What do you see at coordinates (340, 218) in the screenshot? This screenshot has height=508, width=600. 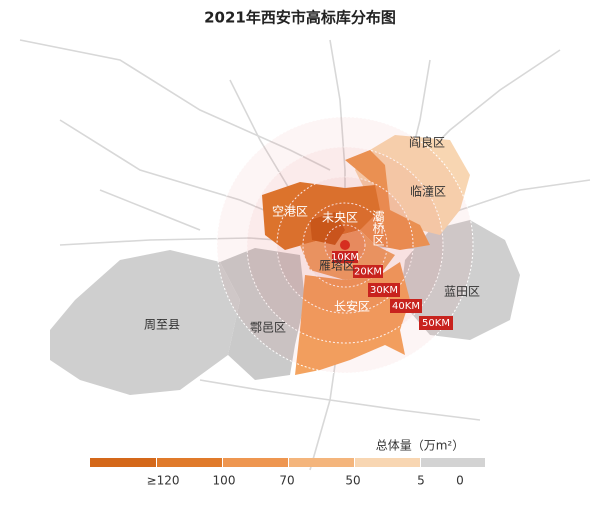 I see `district-label: 未央区` at bounding box center [340, 218].